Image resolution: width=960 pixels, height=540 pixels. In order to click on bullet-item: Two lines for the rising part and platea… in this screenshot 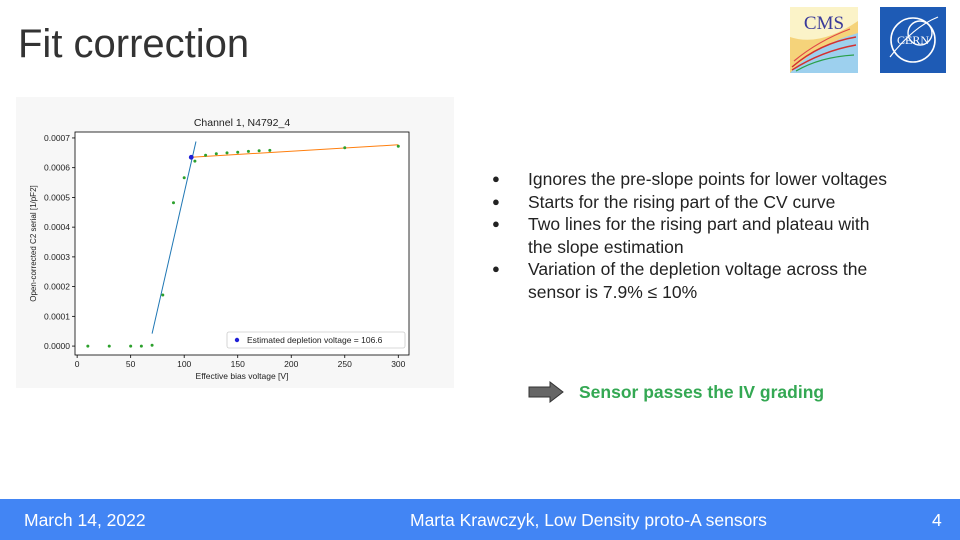, I will do `click(692, 235)`.